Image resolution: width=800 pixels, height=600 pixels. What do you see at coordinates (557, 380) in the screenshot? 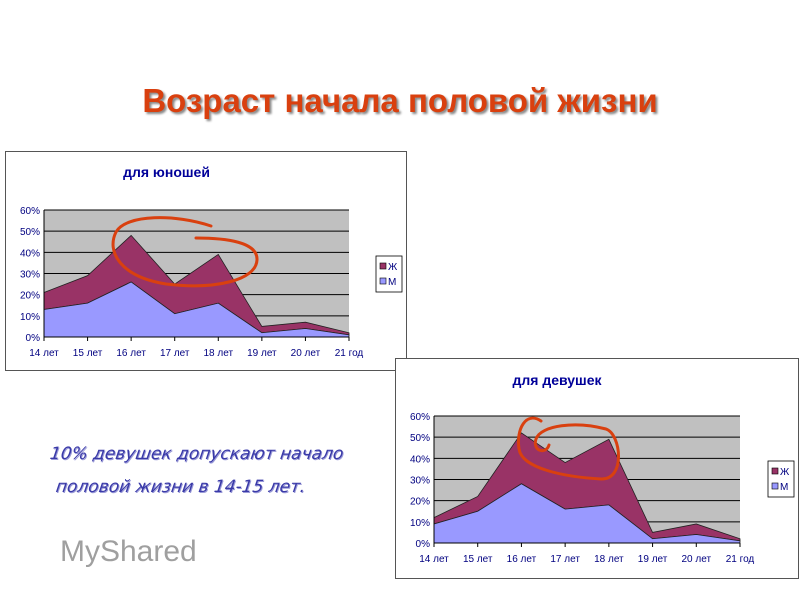
I see `chart-title: для девушек` at bounding box center [557, 380].